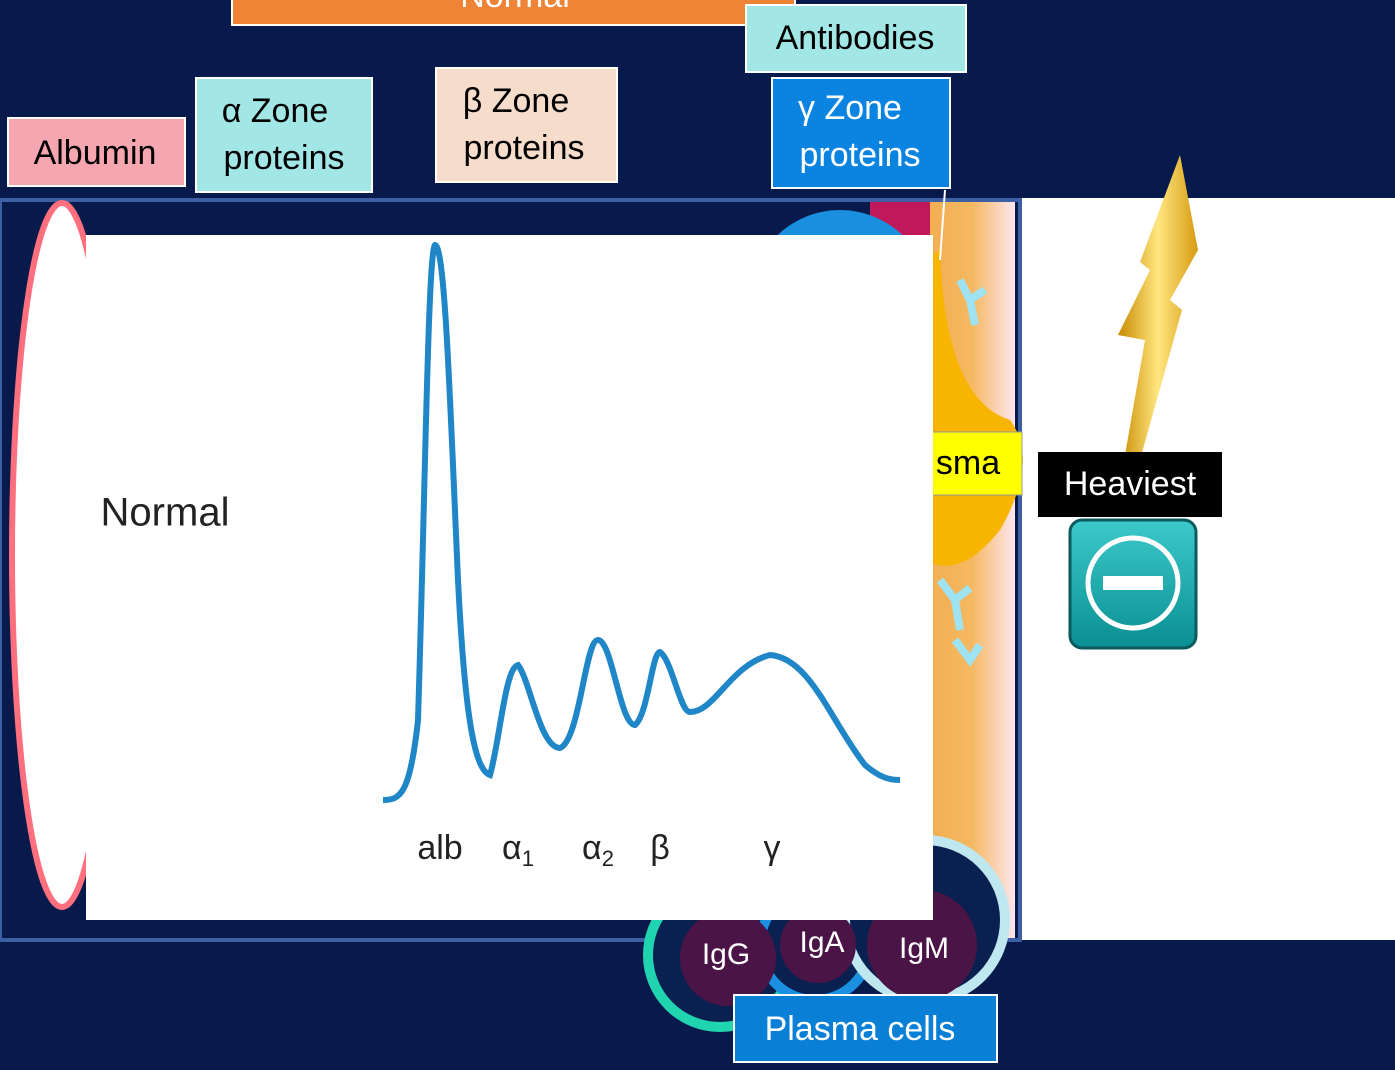  I want to click on x-label: alb, so click(439, 848).